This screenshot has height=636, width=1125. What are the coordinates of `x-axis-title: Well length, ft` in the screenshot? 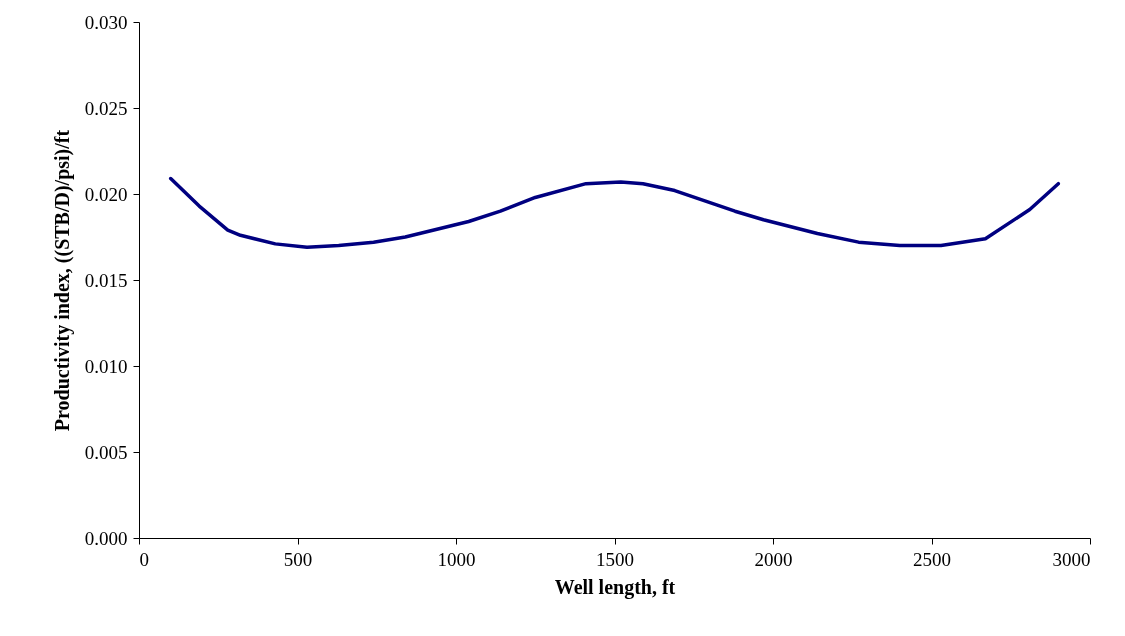 It's located at (615, 587).